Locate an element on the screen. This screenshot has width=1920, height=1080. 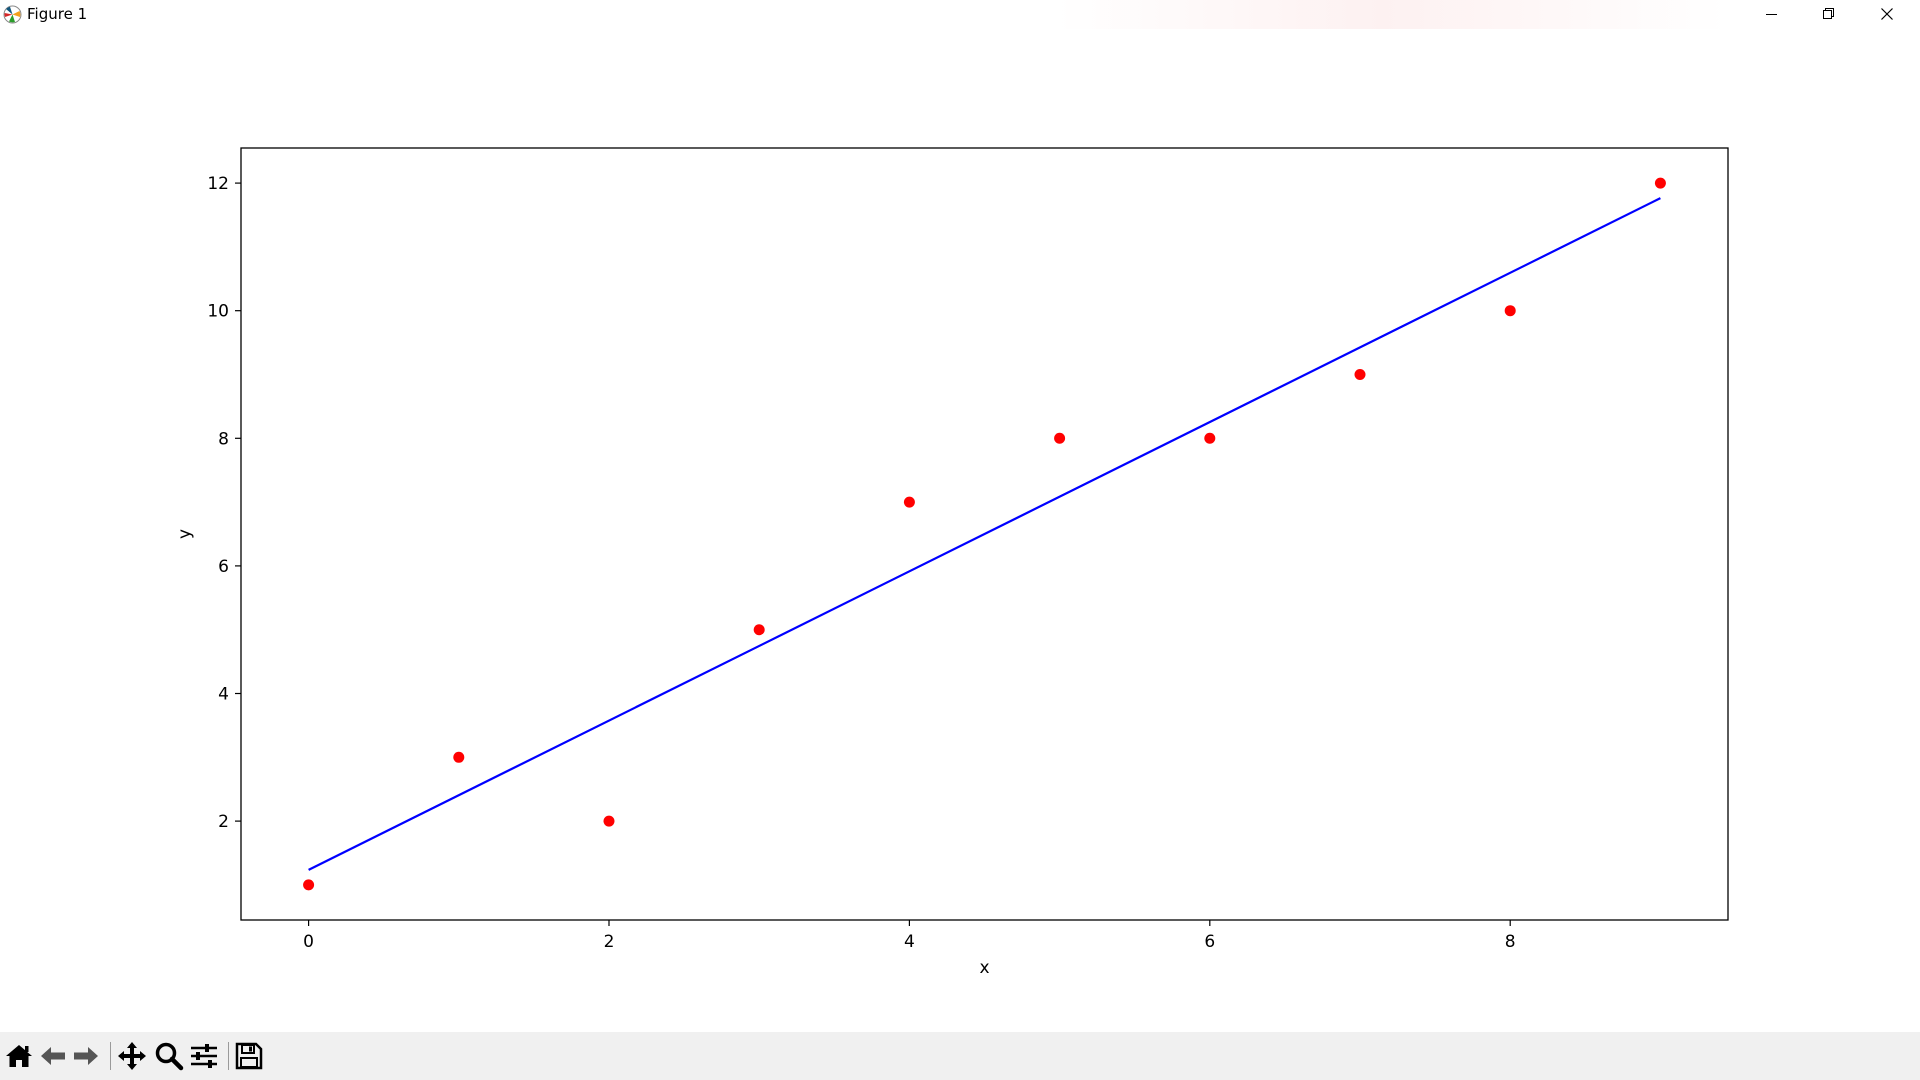
arrow-right-icon is located at coordinates (86, 1056).